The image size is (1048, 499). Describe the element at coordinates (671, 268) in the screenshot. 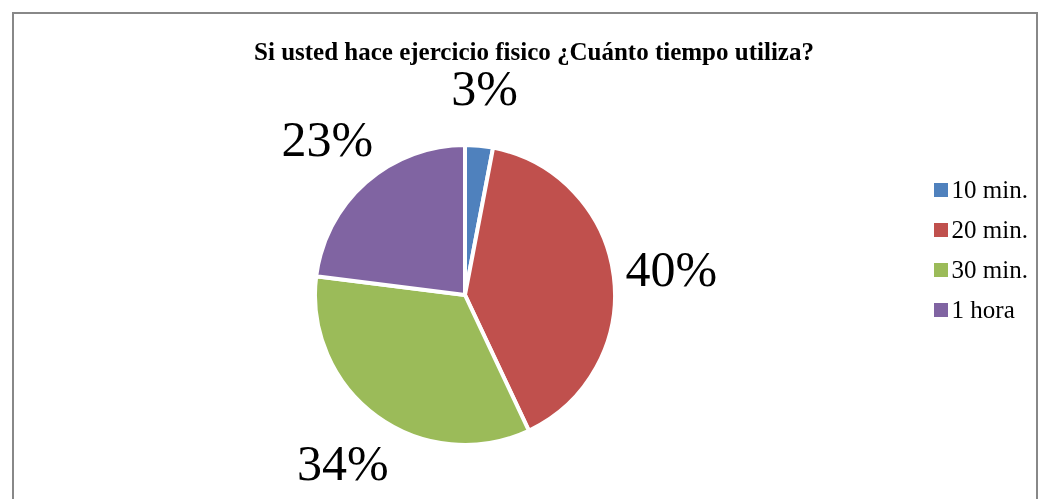

I see `data-label: 40%` at that location.